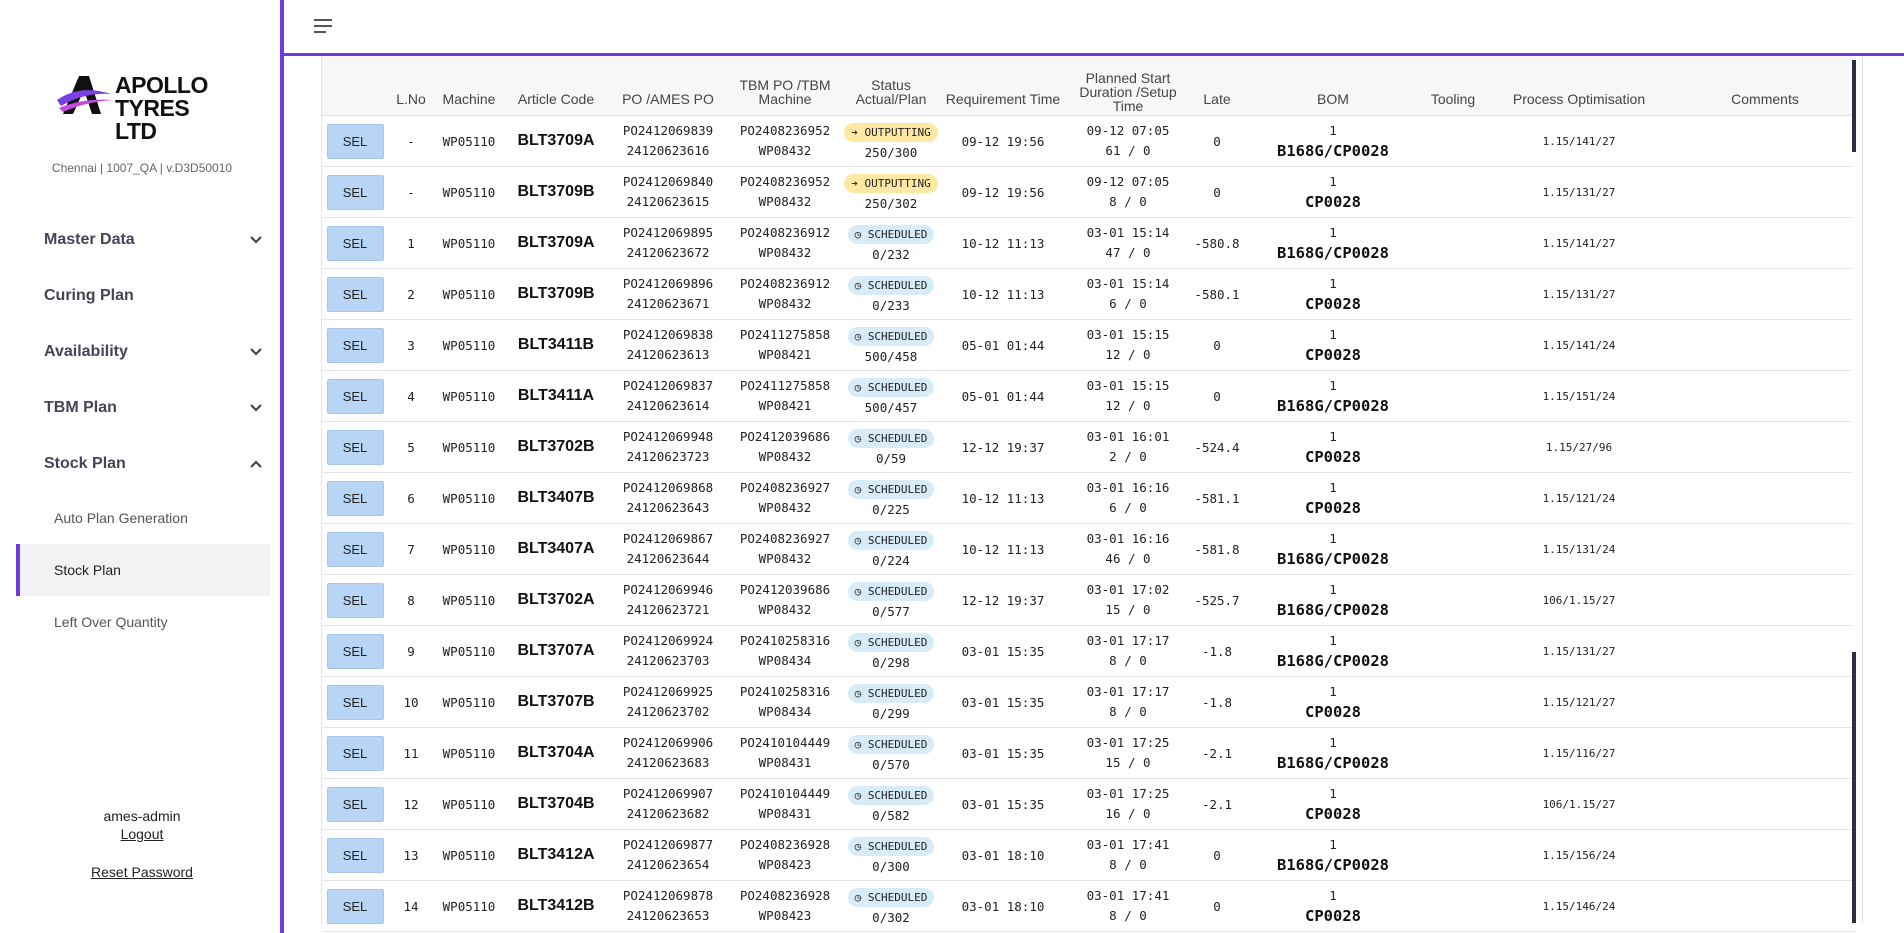 The height and width of the screenshot is (933, 1904). Describe the element at coordinates (1333, 600) in the screenshot. I see `bom-cell: 1 B168G/CP0028` at that location.